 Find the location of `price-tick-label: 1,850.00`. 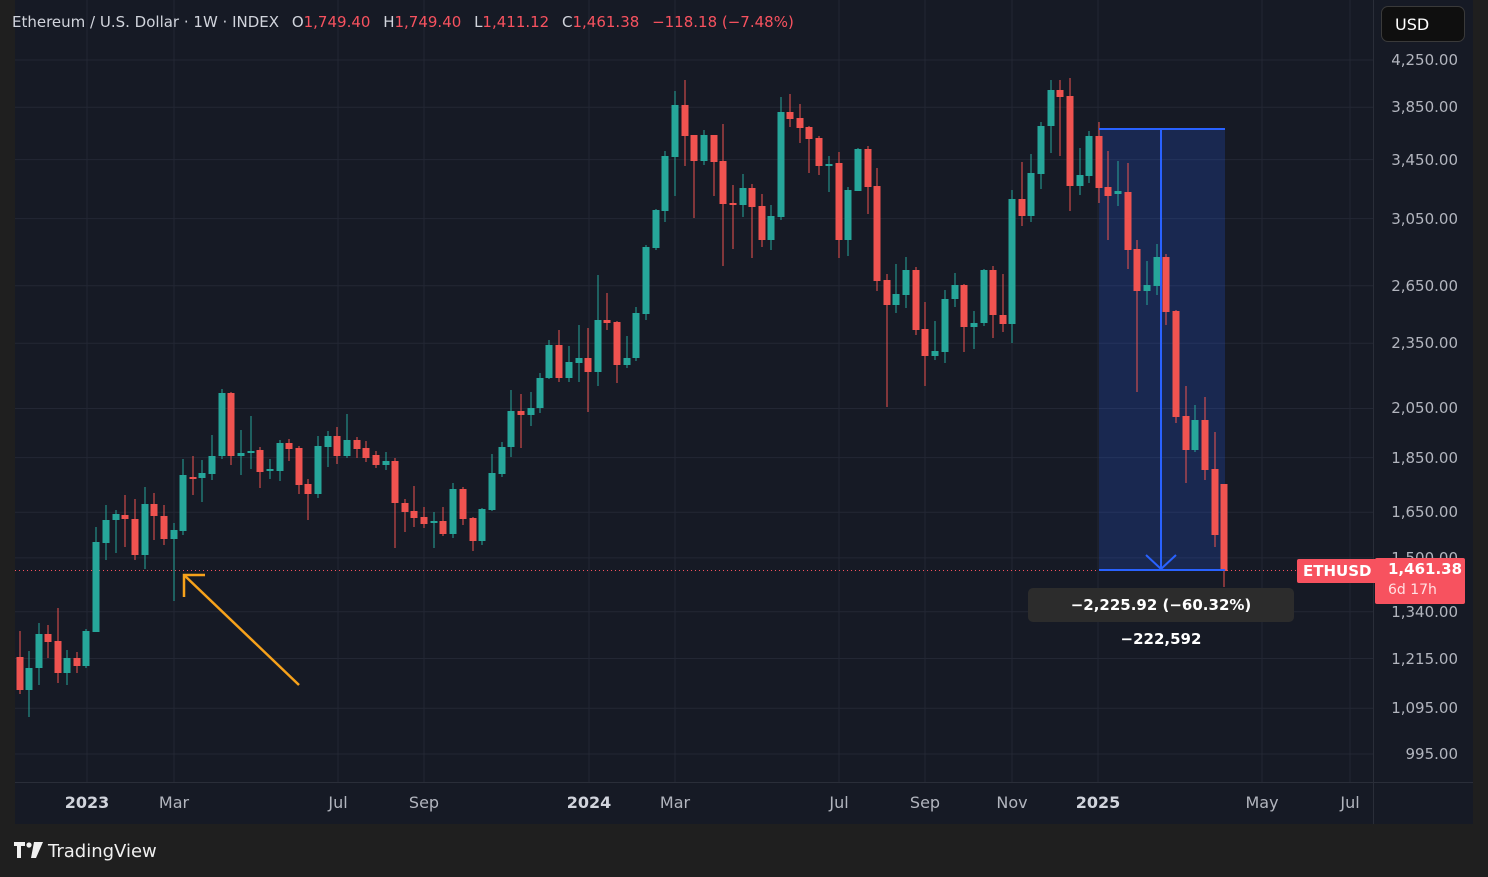

price-tick-label: 1,850.00 is located at coordinates (1424, 457).